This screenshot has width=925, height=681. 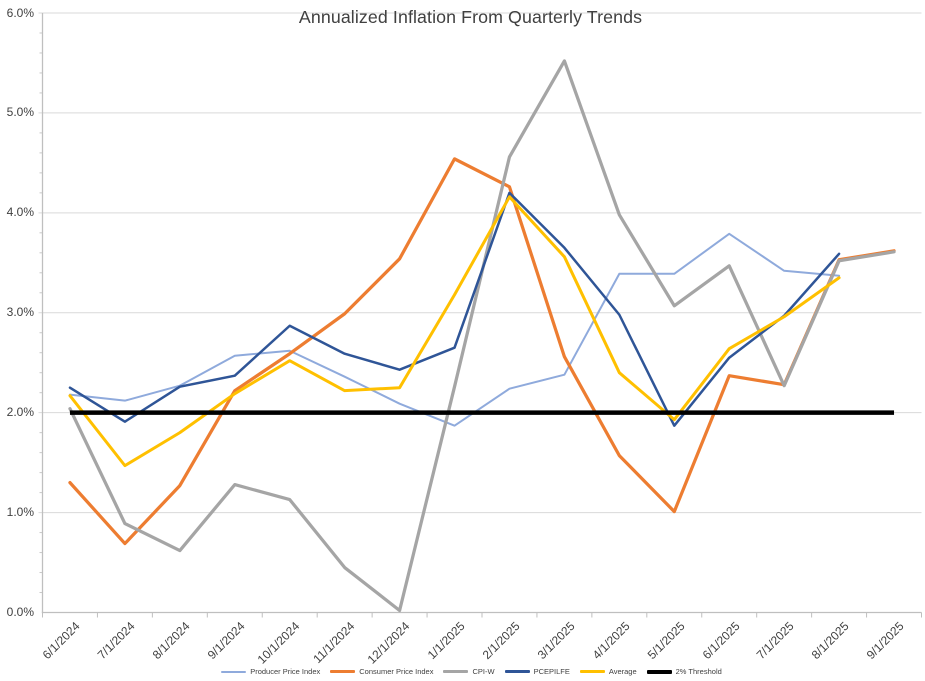 What do you see at coordinates (20, 112) in the screenshot?
I see `y-axis-label: 5.0%` at bounding box center [20, 112].